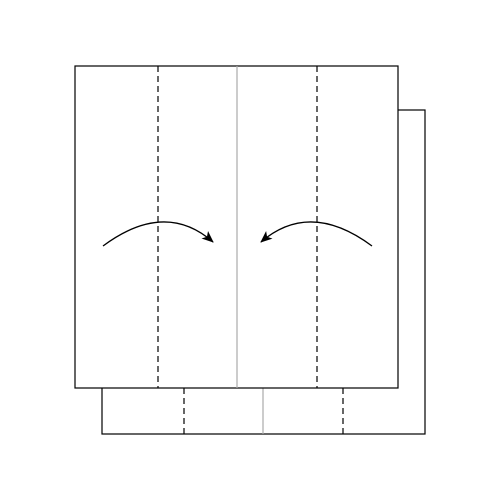 Image resolution: width=500 pixels, height=500 pixels. What do you see at coordinates (158, 234) in the screenshot?
I see `left-fold-arrow` at bounding box center [158, 234].